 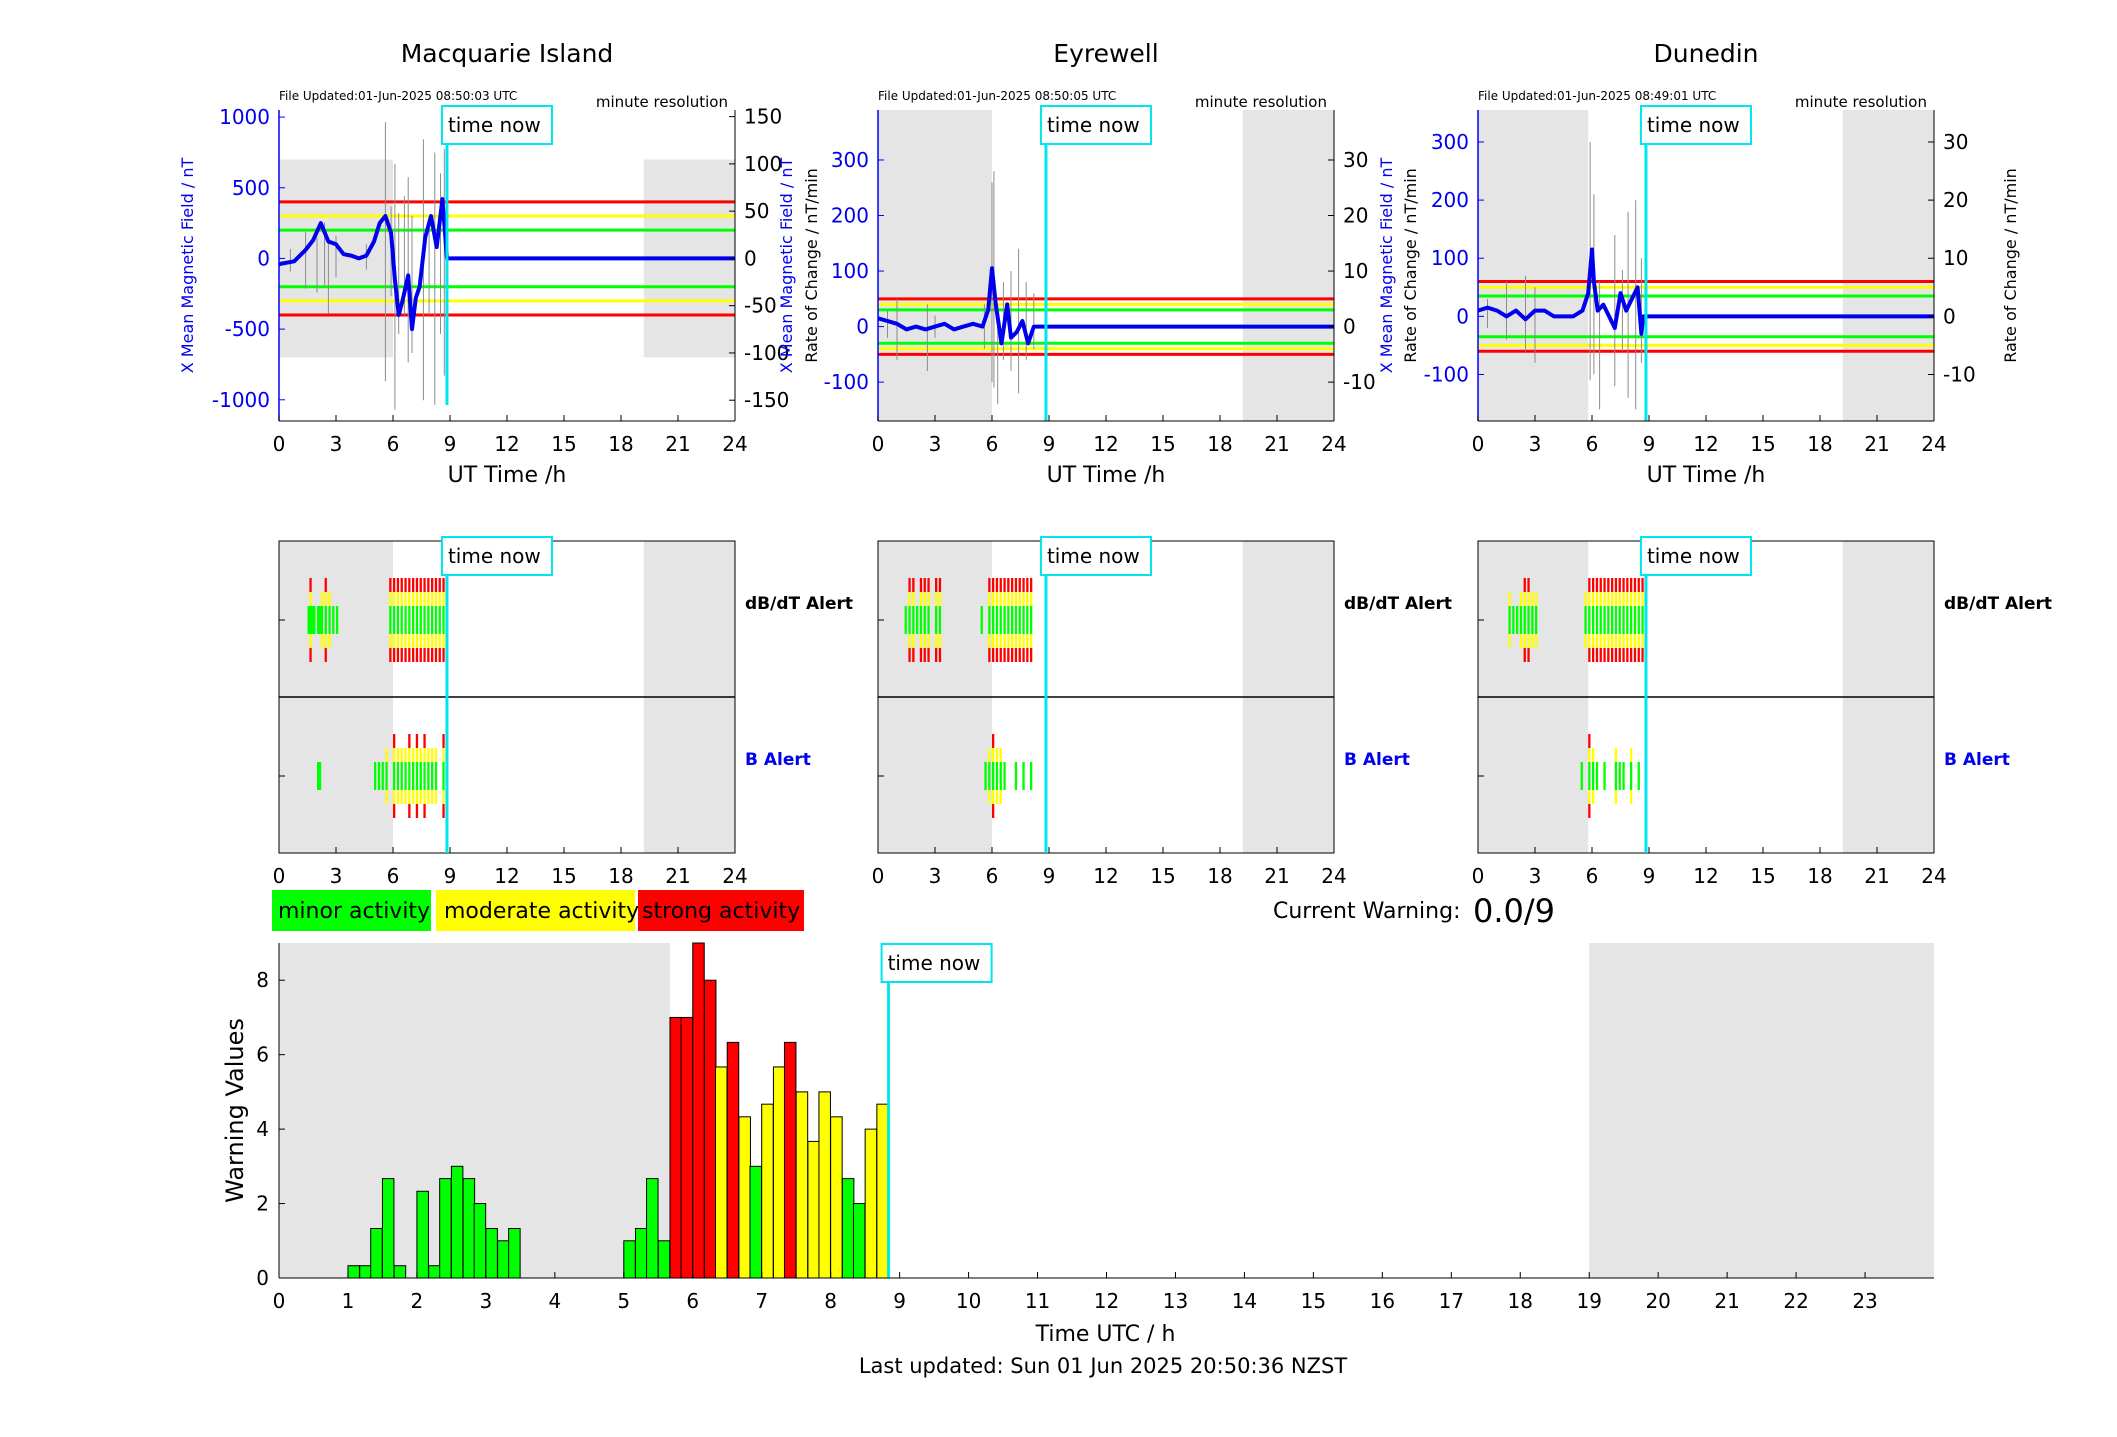 I want to click on left-tick-label: 300, so click(x=1450, y=142).